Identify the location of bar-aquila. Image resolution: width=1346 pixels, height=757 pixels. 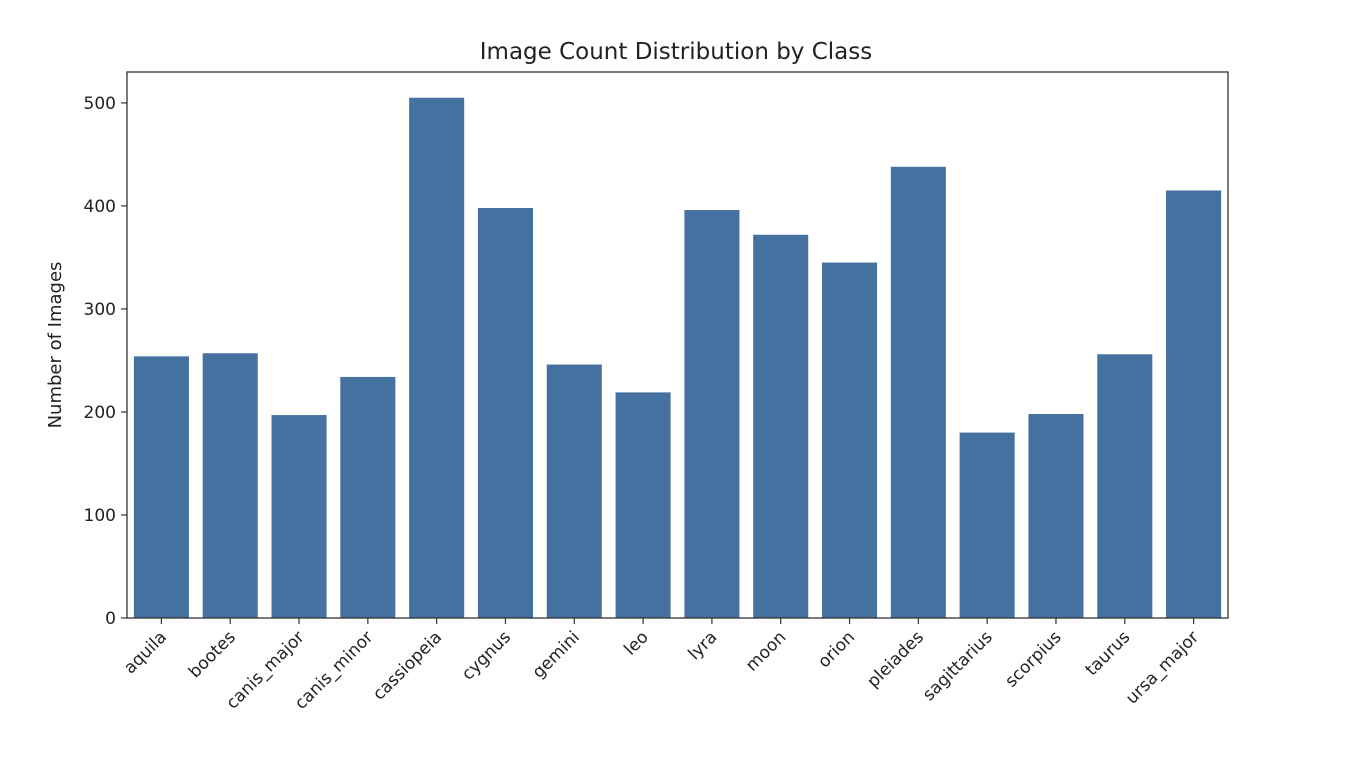
(161, 487).